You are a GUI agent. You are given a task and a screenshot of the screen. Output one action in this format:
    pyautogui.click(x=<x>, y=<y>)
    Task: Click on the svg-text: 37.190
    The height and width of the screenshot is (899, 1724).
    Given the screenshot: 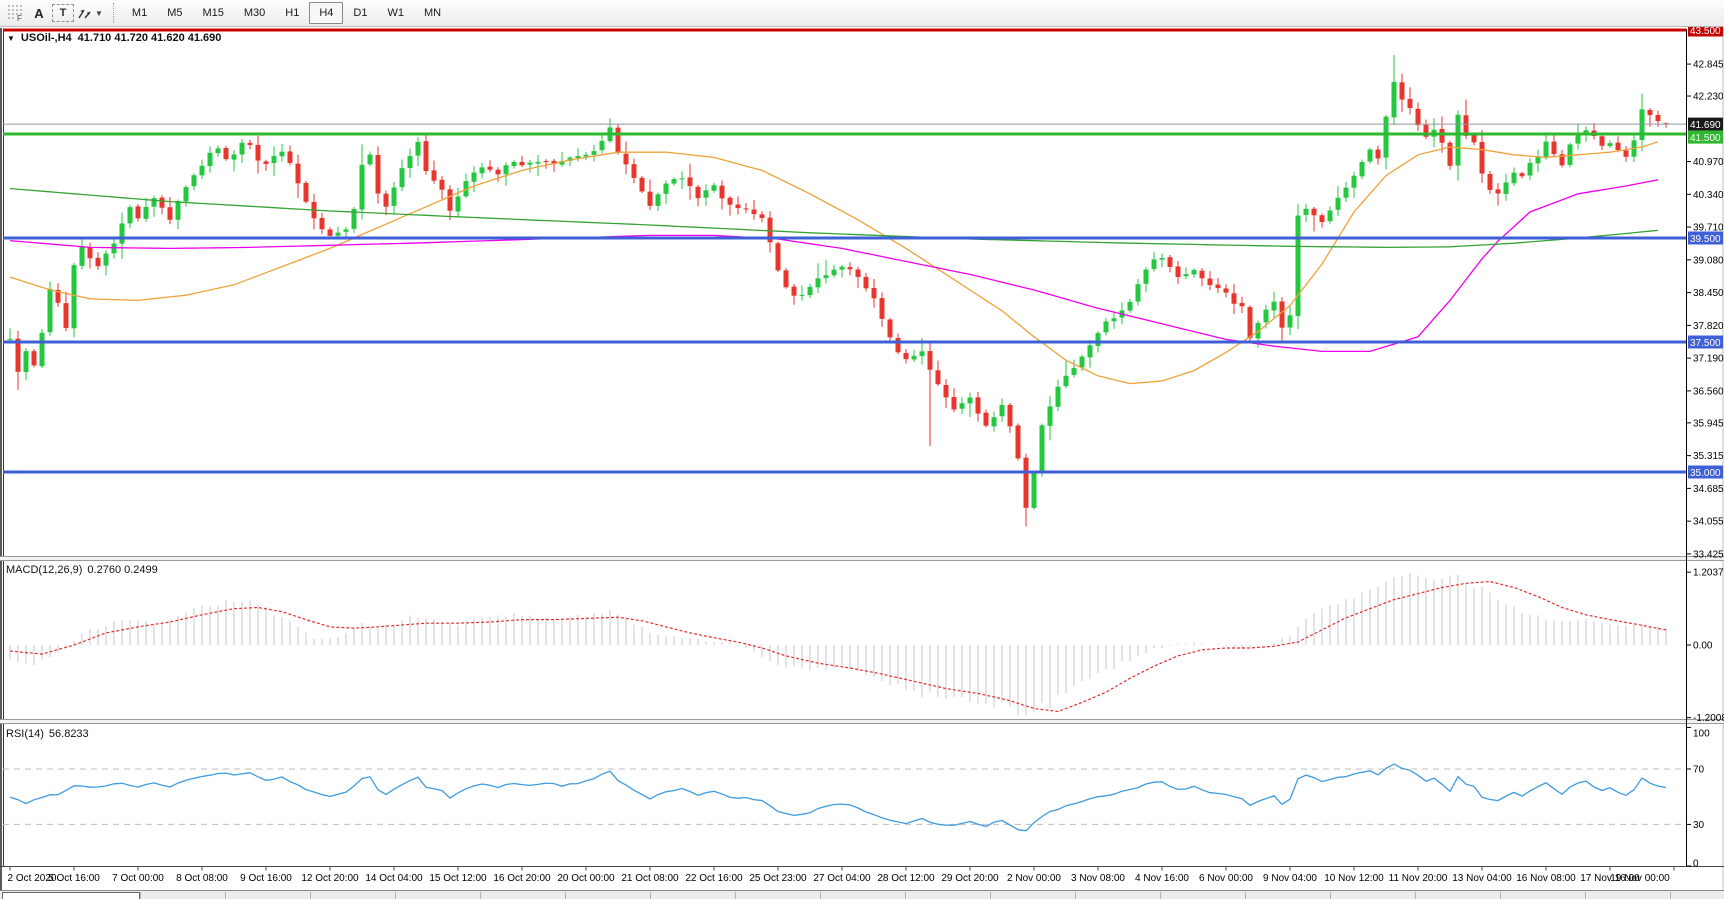 What is the action you would take?
    pyautogui.click(x=1708, y=359)
    